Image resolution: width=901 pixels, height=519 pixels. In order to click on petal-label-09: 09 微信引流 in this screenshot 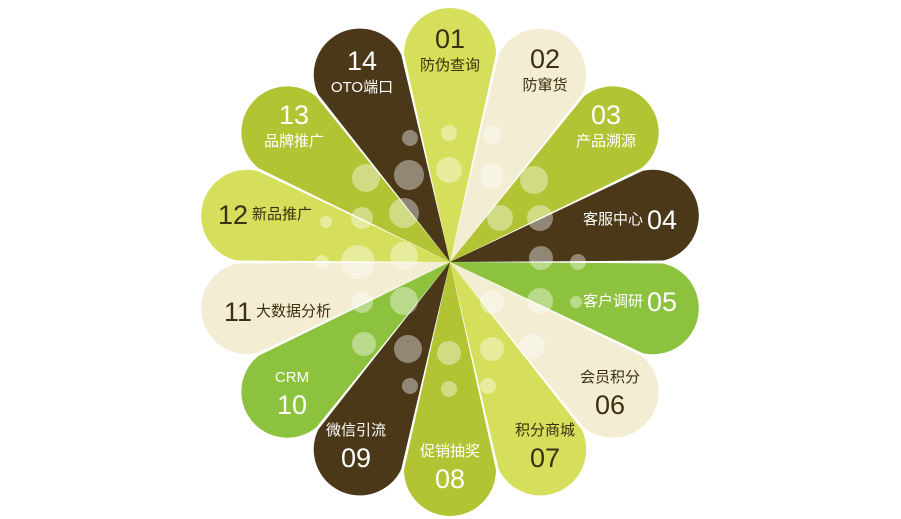, I will do `click(356, 447)`.